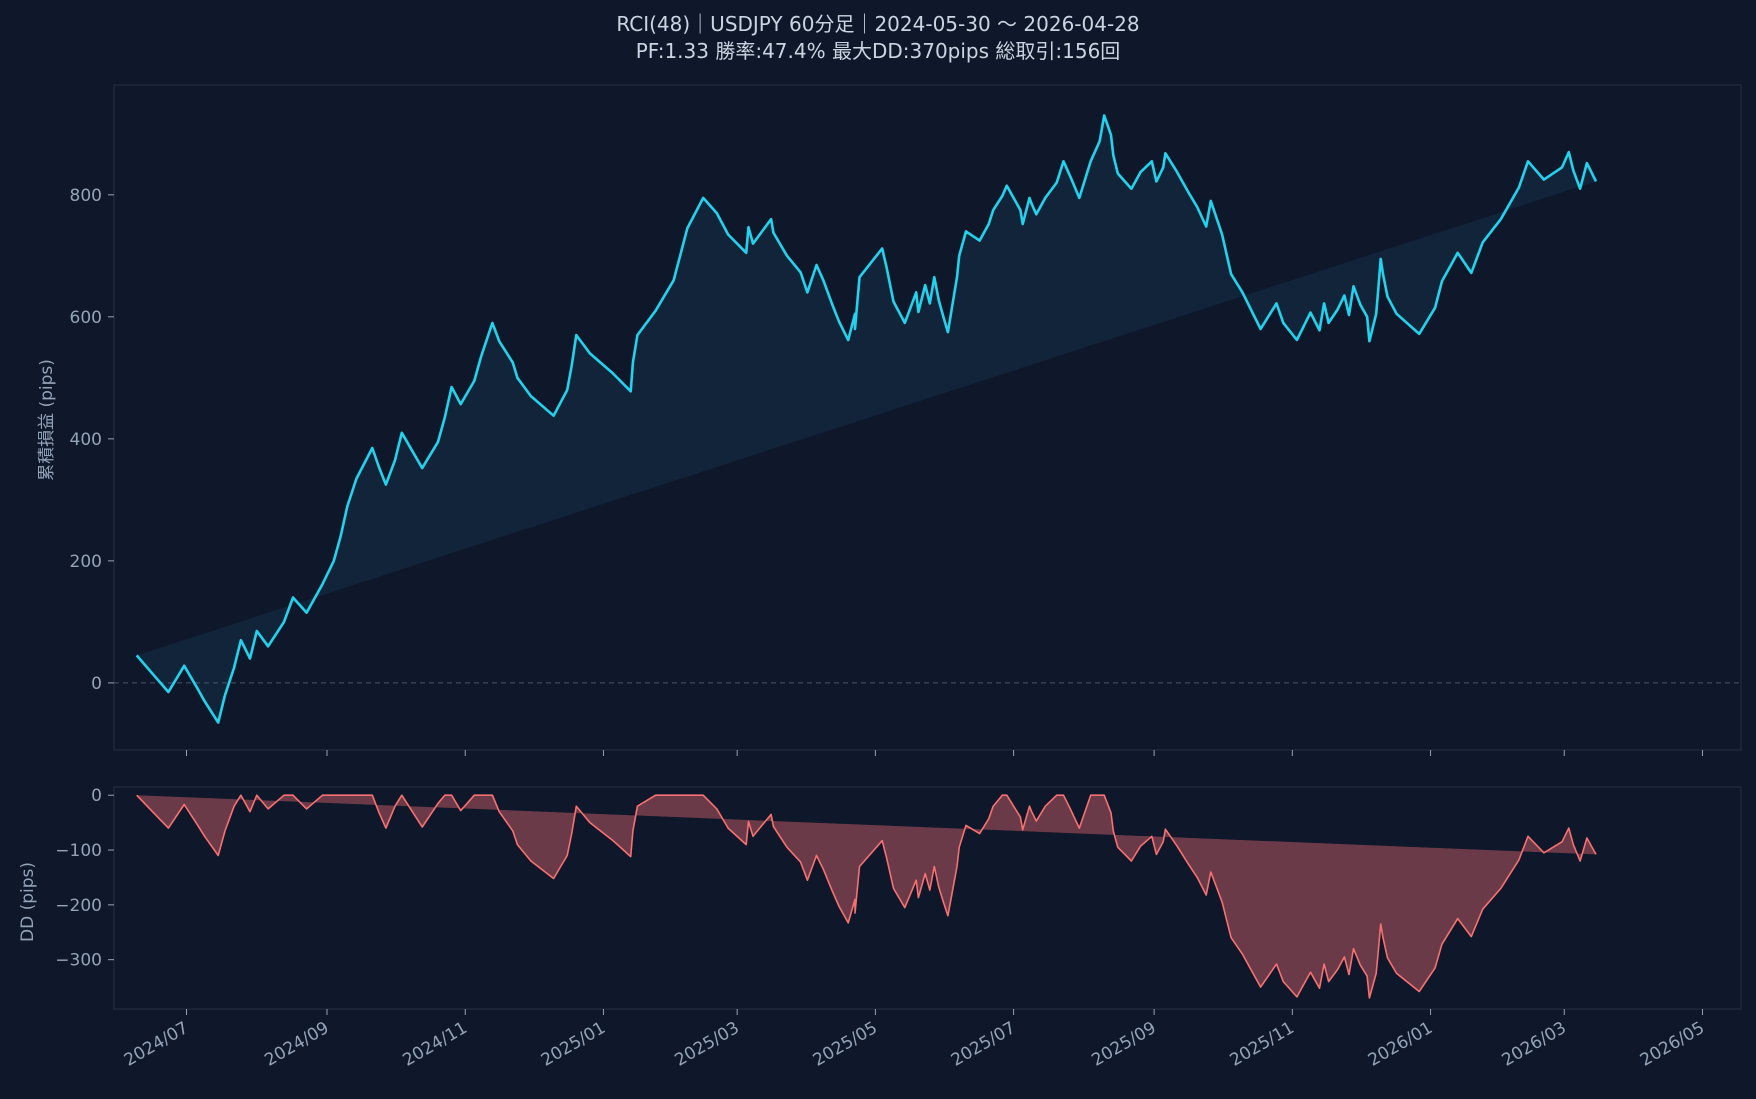  What do you see at coordinates (944, 753) in the screenshot?
I see `equity-x-ticks` at bounding box center [944, 753].